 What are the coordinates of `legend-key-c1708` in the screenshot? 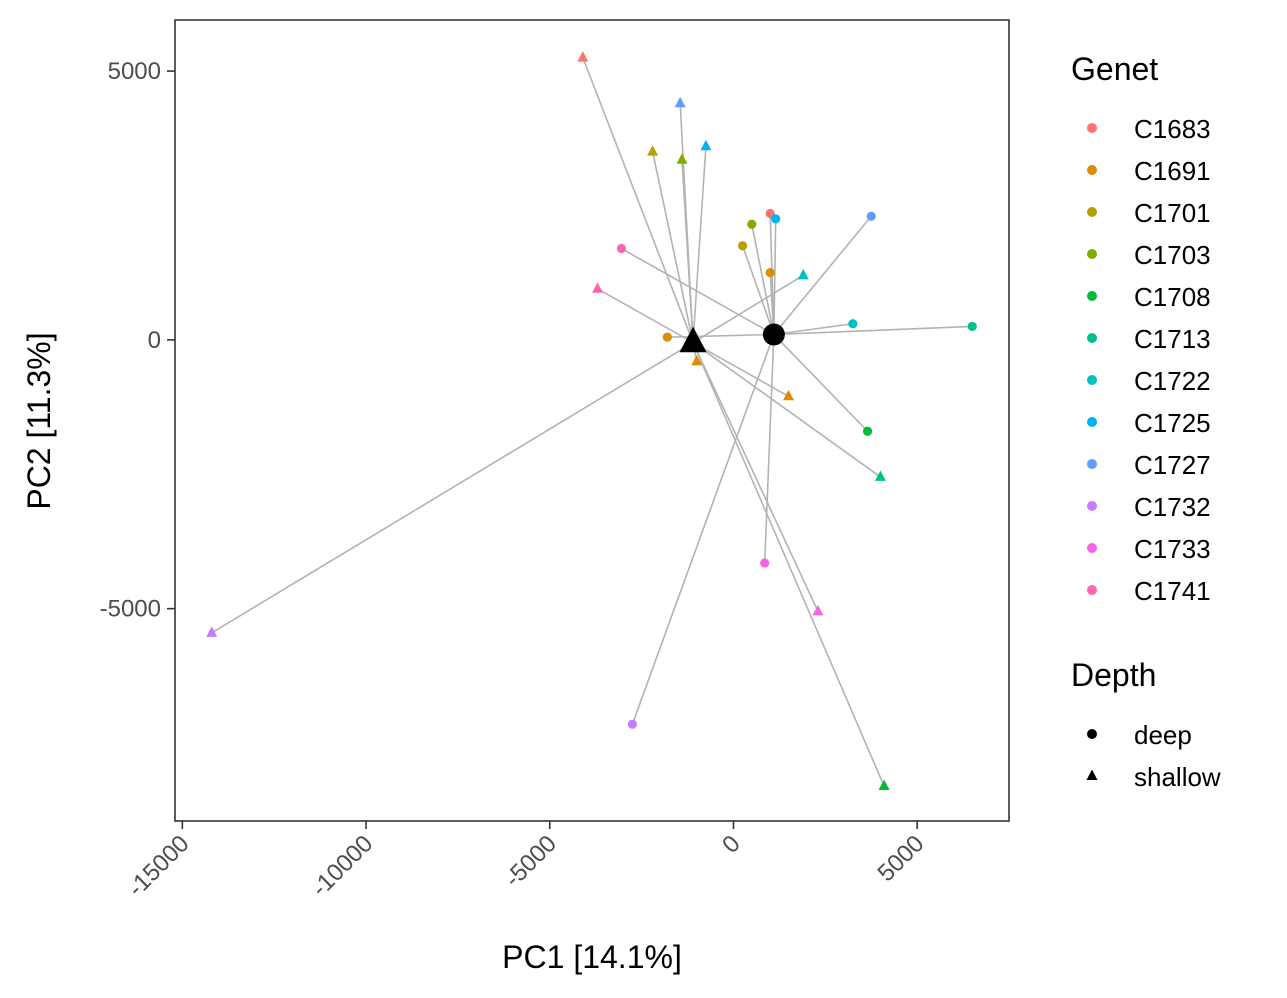 It's located at (1092, 296).